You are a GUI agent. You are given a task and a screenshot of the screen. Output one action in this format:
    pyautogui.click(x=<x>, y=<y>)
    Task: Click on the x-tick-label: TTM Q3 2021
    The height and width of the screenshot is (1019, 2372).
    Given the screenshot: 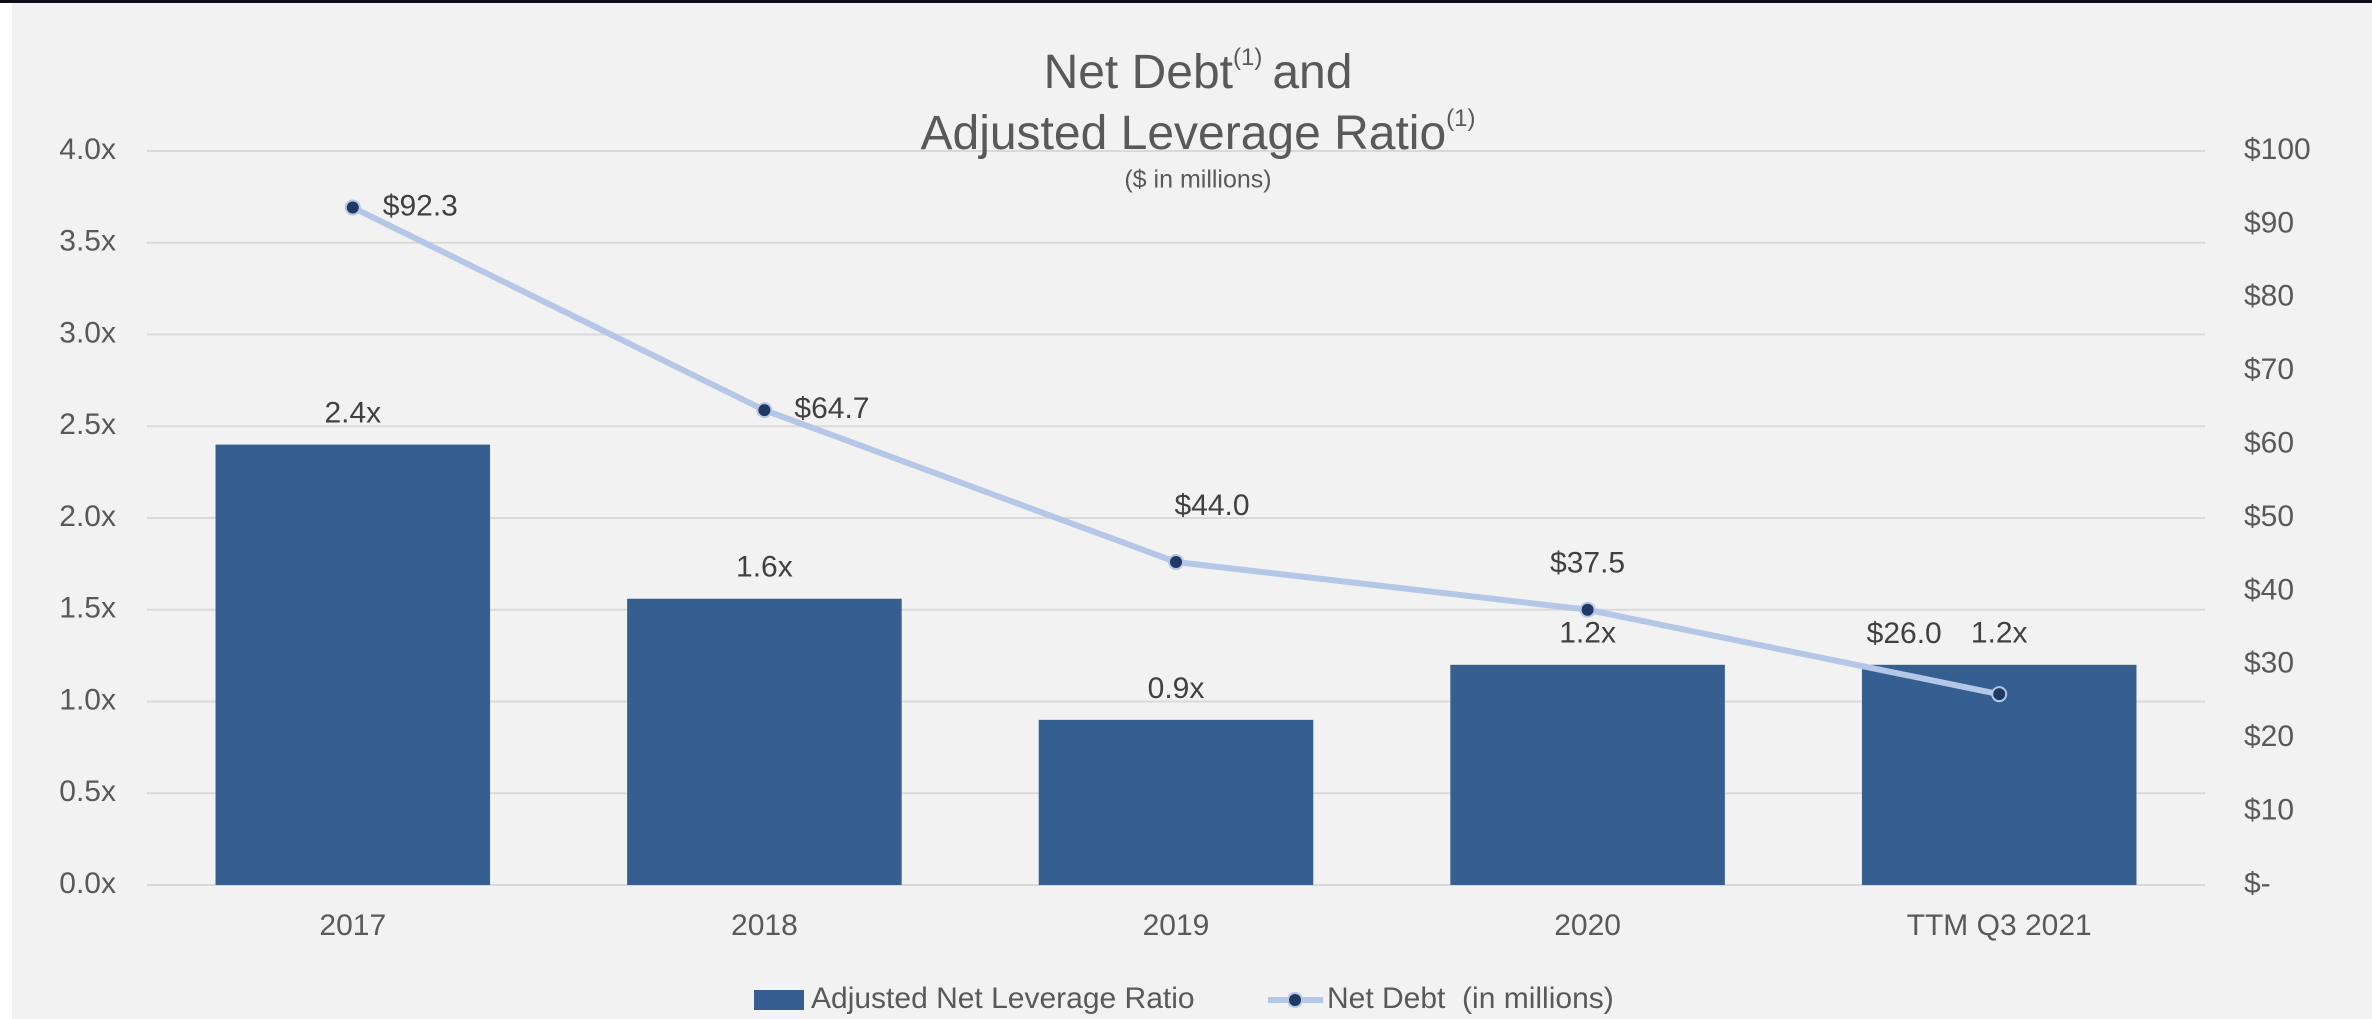 What is the action you would take?
    pyautogui.click(x=1999, y=925)
    